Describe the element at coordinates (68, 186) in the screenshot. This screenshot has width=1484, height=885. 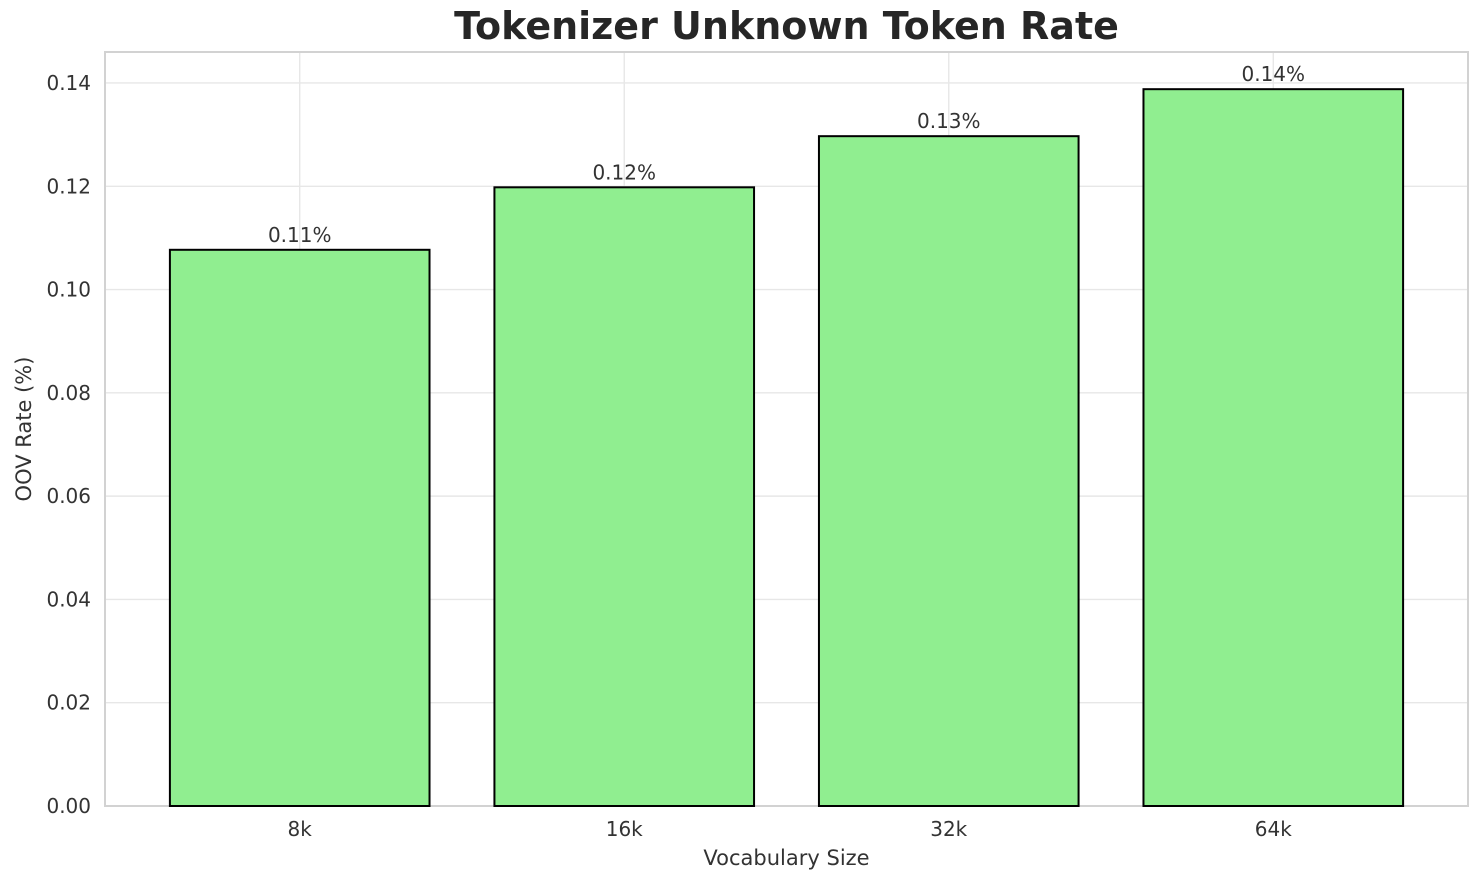
I see `ytick-label-0.12: 0.12` at that location.